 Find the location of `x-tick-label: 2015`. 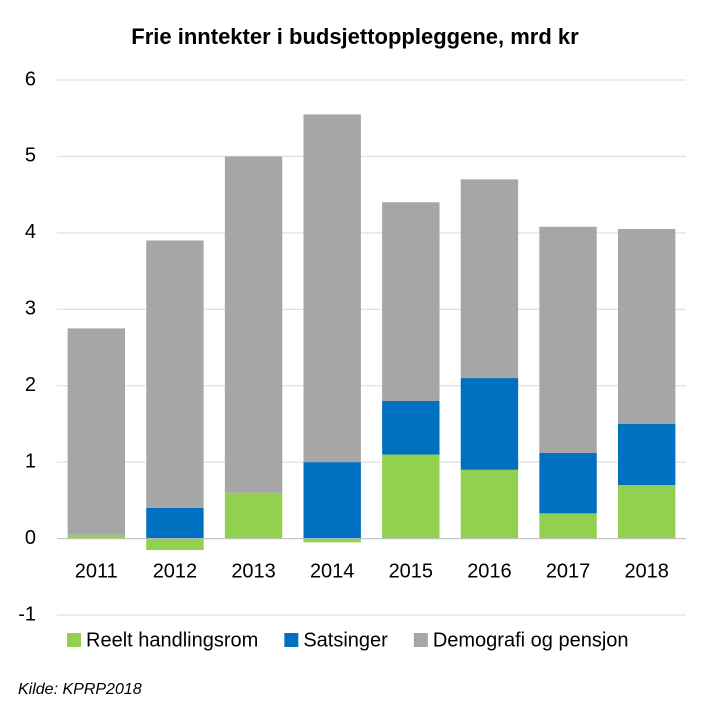

x-tick-label: 2015 is located at coordinates (411, 571).